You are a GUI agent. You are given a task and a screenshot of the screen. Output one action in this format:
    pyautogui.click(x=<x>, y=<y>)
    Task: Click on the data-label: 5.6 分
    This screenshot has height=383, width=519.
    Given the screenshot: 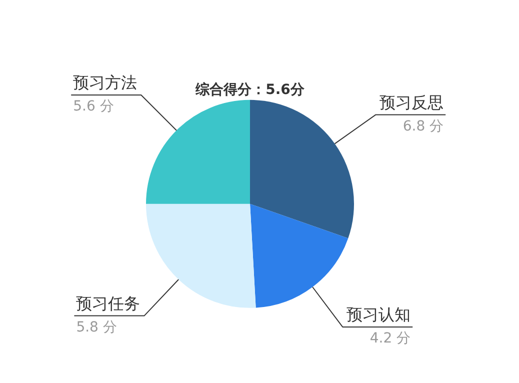 What is the action you would take?
    pyautogui.click(x=93, y=106)
    